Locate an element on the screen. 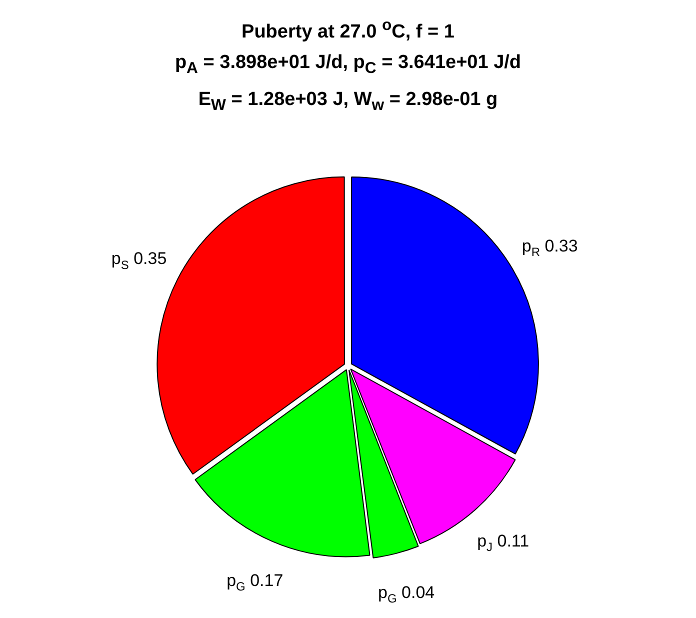  text: p$_{A}$ = 3.898e+01 J/d, p$_{C}$ = 3.641e+01 J/d E$_{W}$ = 1.28e+03 J, W$_{w}$ = 2.98e-01 g is located at coordinates (348, 83).